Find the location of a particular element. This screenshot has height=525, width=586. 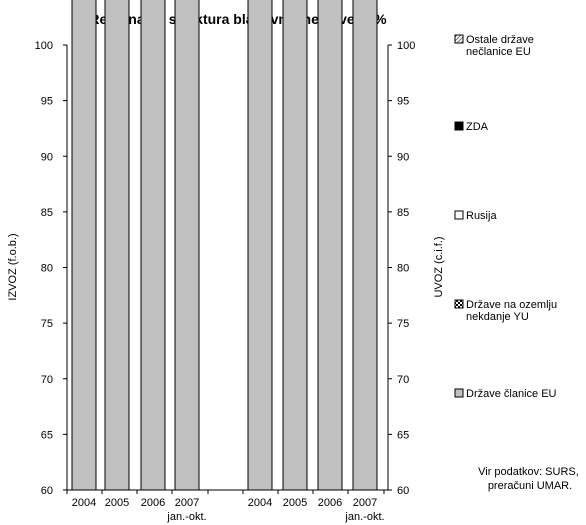

legend-label: Ostale države is located at coordinates (500, 40).